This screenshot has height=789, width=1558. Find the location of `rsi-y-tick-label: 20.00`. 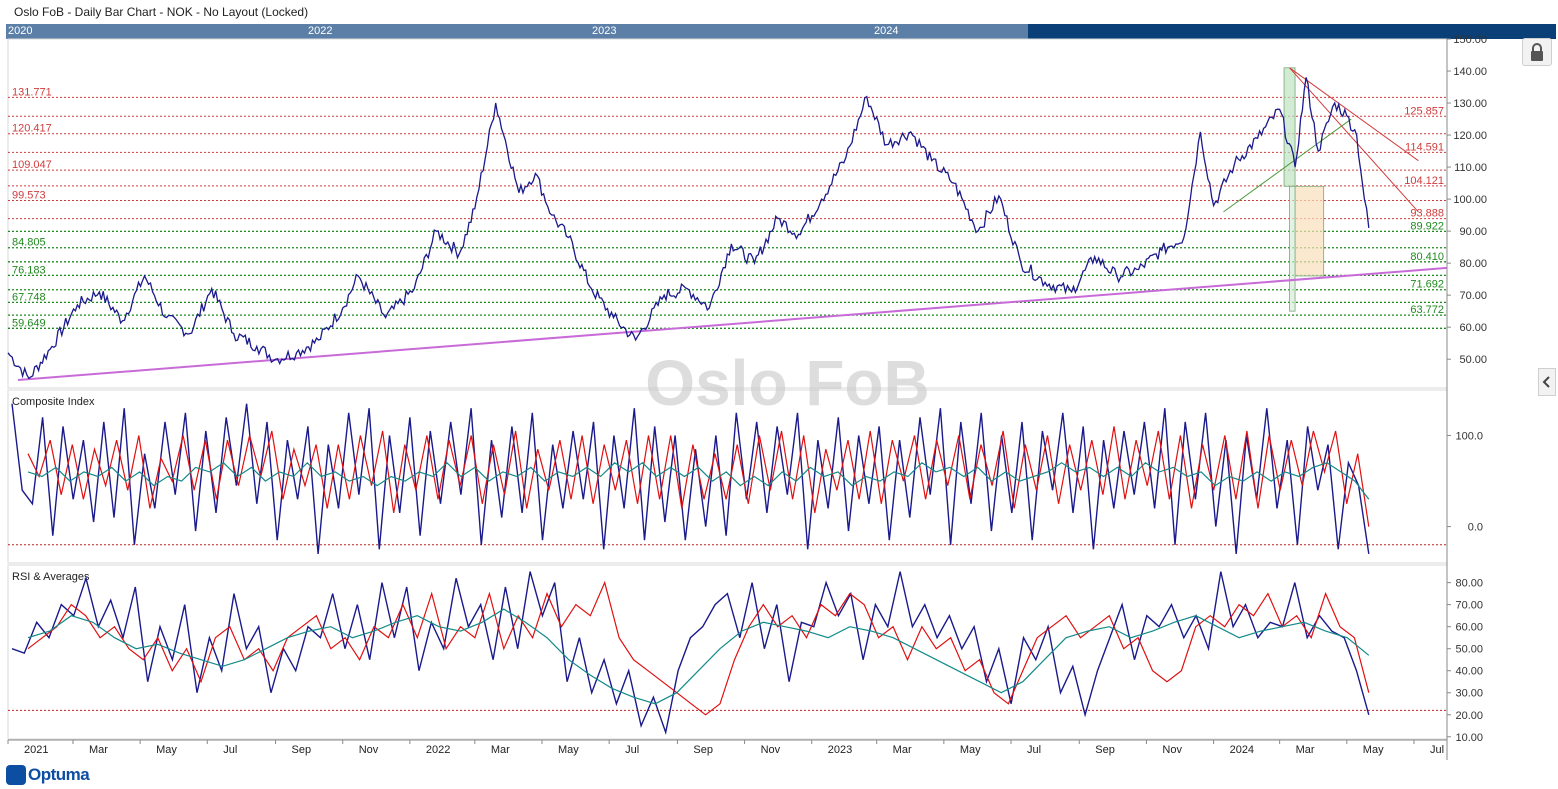

rsi-y-tick-label: 20.00 is located at coordinates (1469, 716).